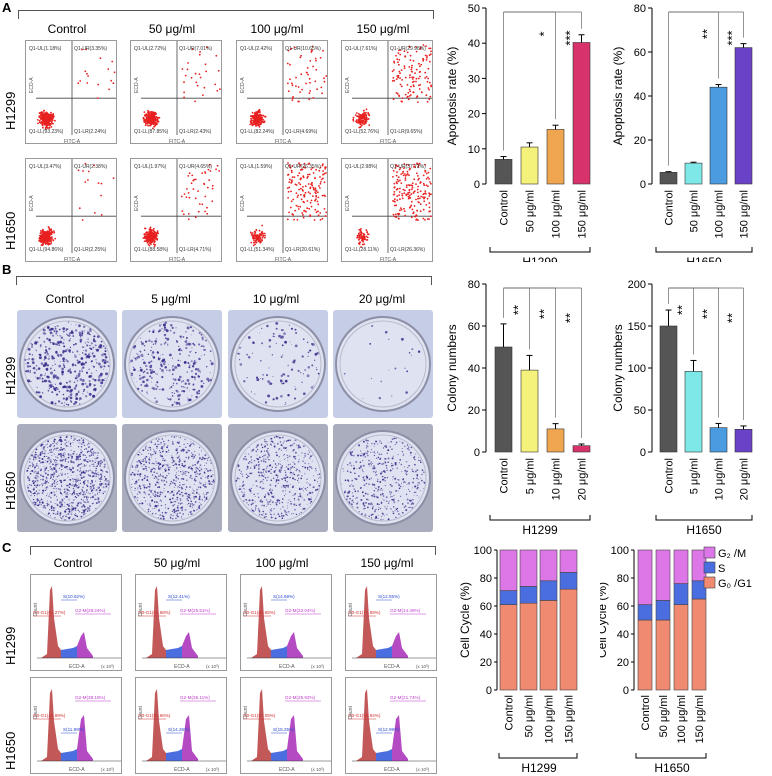 This screenshot has width=772, height=776. What do you see at coordinates (7, 7) in the screenshot?
I see `panel-a-letter: A` at bounding box center [7, 7].